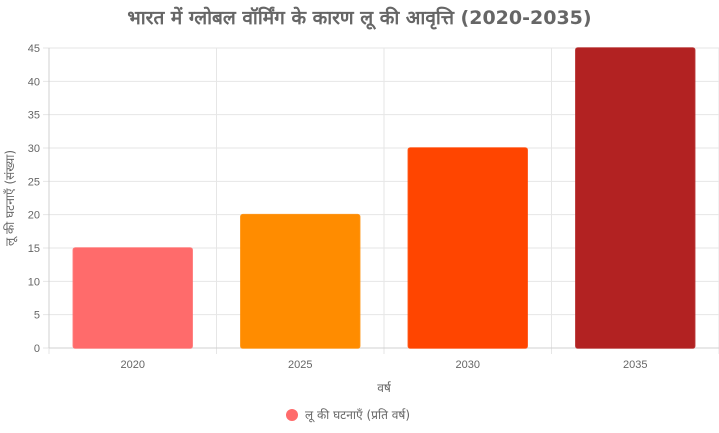 This screenshot has width=719, height=433. Describe the element at coordinates (34, 149) in the screenshot. I see `y-tick-label: 30` at that location.